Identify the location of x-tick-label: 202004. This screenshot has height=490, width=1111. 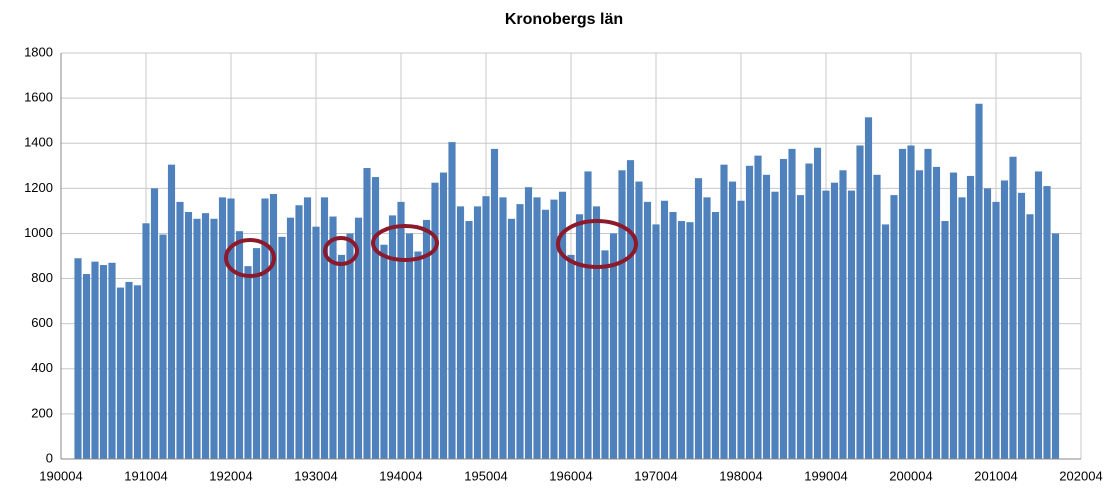
(1080, 475).